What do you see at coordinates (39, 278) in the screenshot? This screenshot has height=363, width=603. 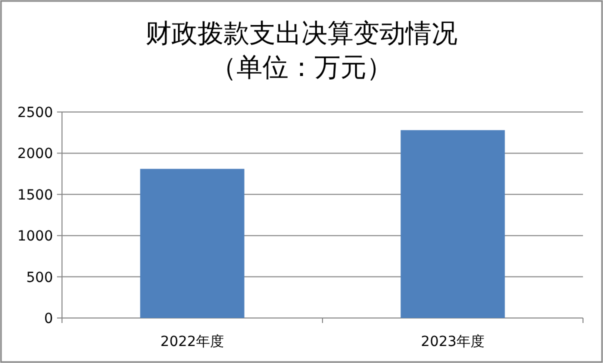 I see `y-tick-label: 500` at bounding box center [39, 278].